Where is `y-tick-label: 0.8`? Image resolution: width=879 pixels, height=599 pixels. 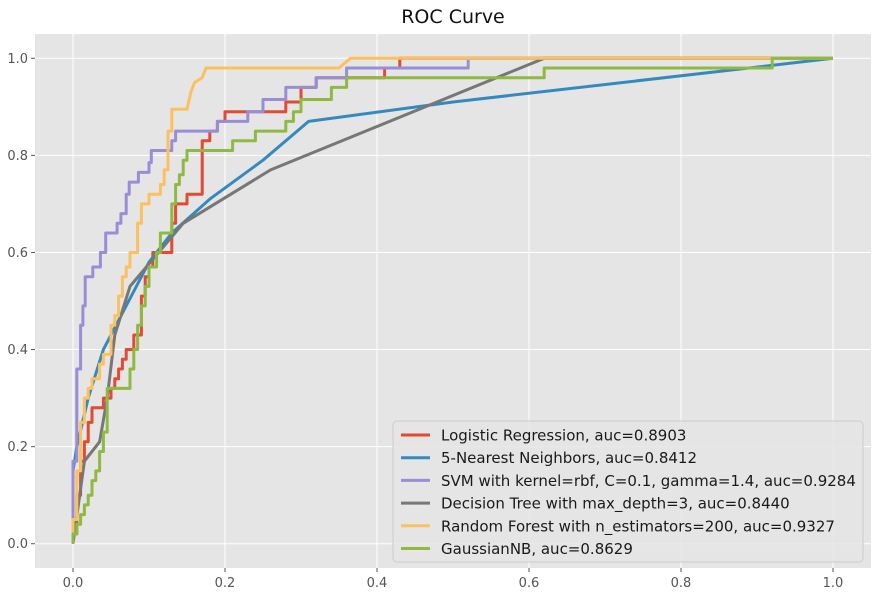
y-tick-label: 0.8 is located at coordinates (17, 156).